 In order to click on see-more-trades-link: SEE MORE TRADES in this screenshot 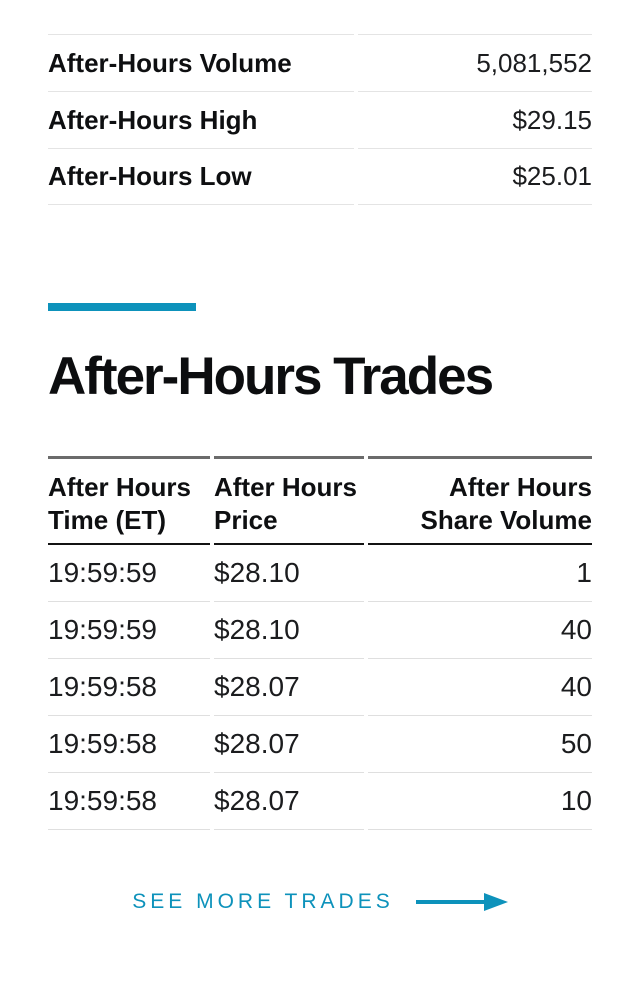, I will do `click(320, 902)`.